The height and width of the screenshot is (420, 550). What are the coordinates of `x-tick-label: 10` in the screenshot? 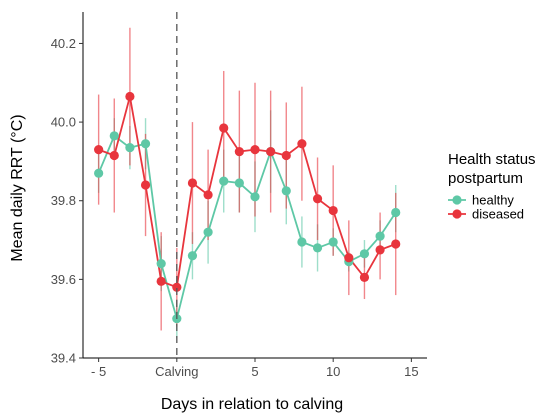 It's located at (333, 371).